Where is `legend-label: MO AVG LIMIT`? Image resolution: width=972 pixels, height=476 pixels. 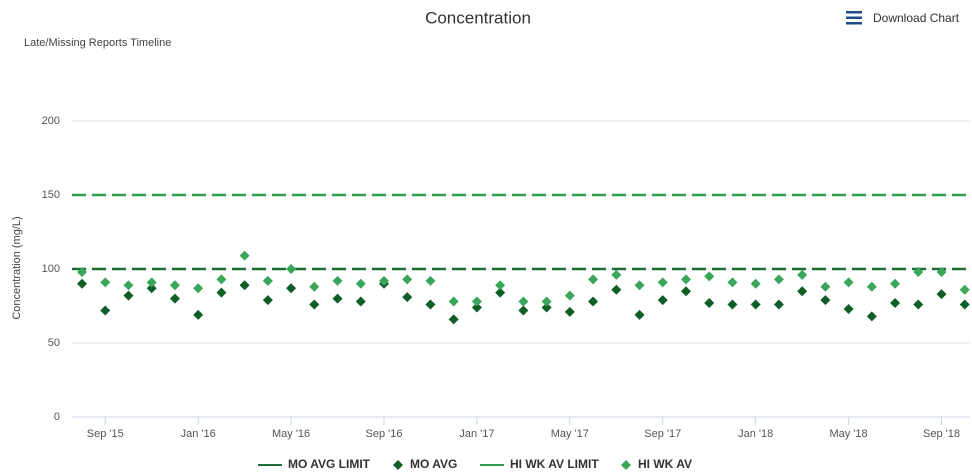
legend-label: MO AVG LIMIT is located at coordinates (329, 464).